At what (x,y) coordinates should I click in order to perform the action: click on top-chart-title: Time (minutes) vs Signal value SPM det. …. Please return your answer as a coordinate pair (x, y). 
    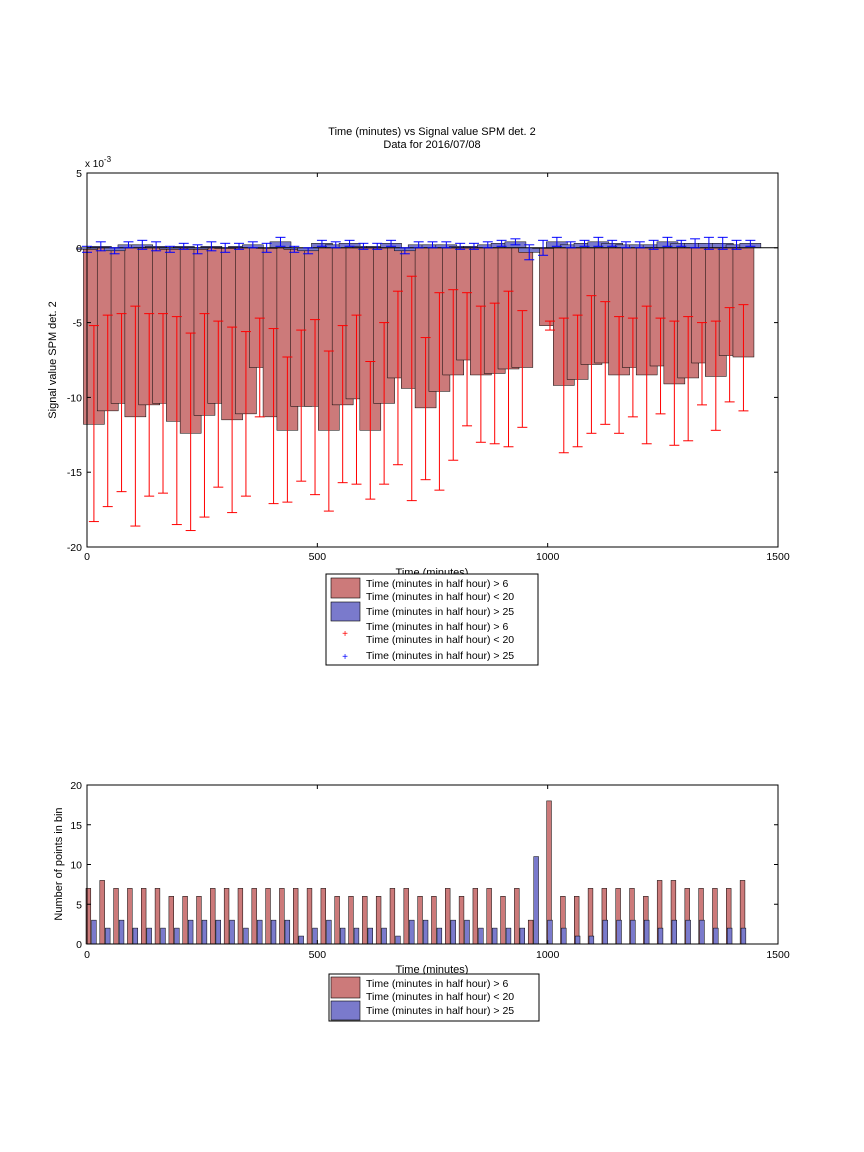
    Looking at the image, I should click on (431, 132).